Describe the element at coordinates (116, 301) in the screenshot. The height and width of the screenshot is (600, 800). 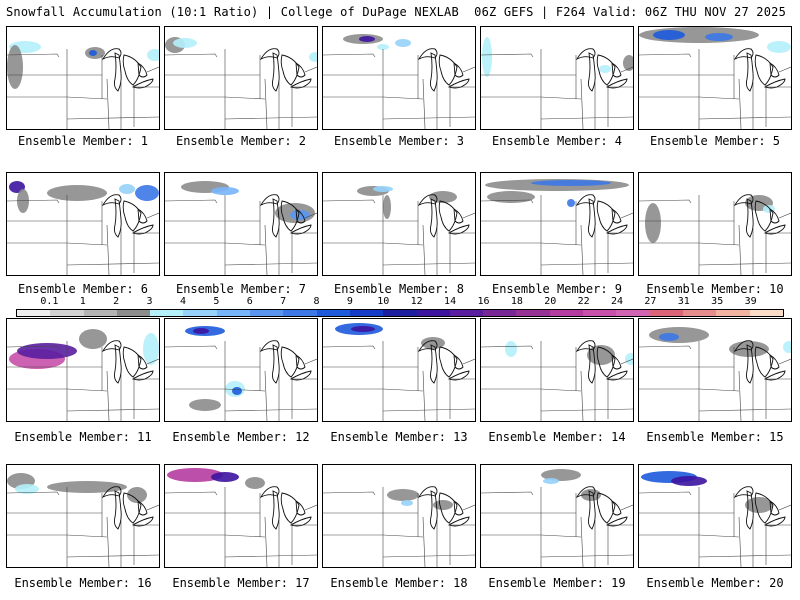
I see `colorbar-tick-label: 2` at that location.